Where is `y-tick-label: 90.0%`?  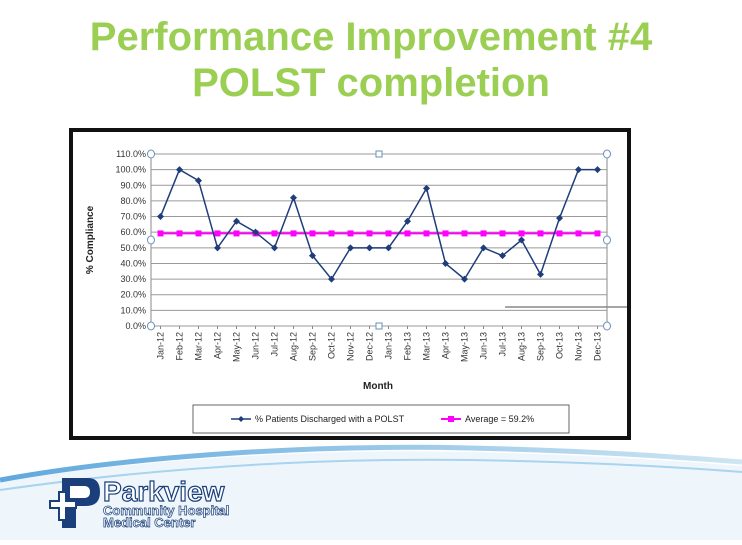
y-tick-label: 90.0% is located at coordinates (133, 185).